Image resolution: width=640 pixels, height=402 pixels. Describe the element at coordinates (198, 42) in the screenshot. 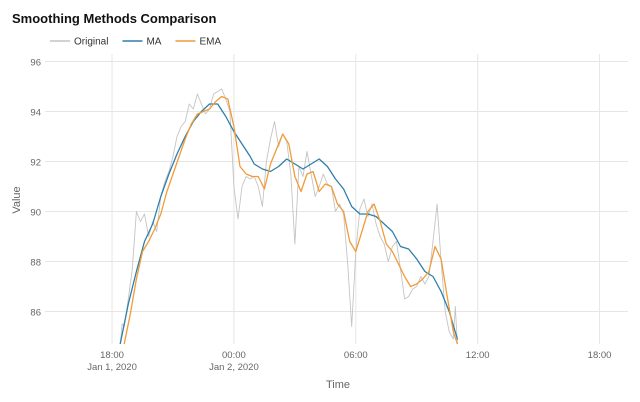

I see `legend-item-ema: EMA` at that location.